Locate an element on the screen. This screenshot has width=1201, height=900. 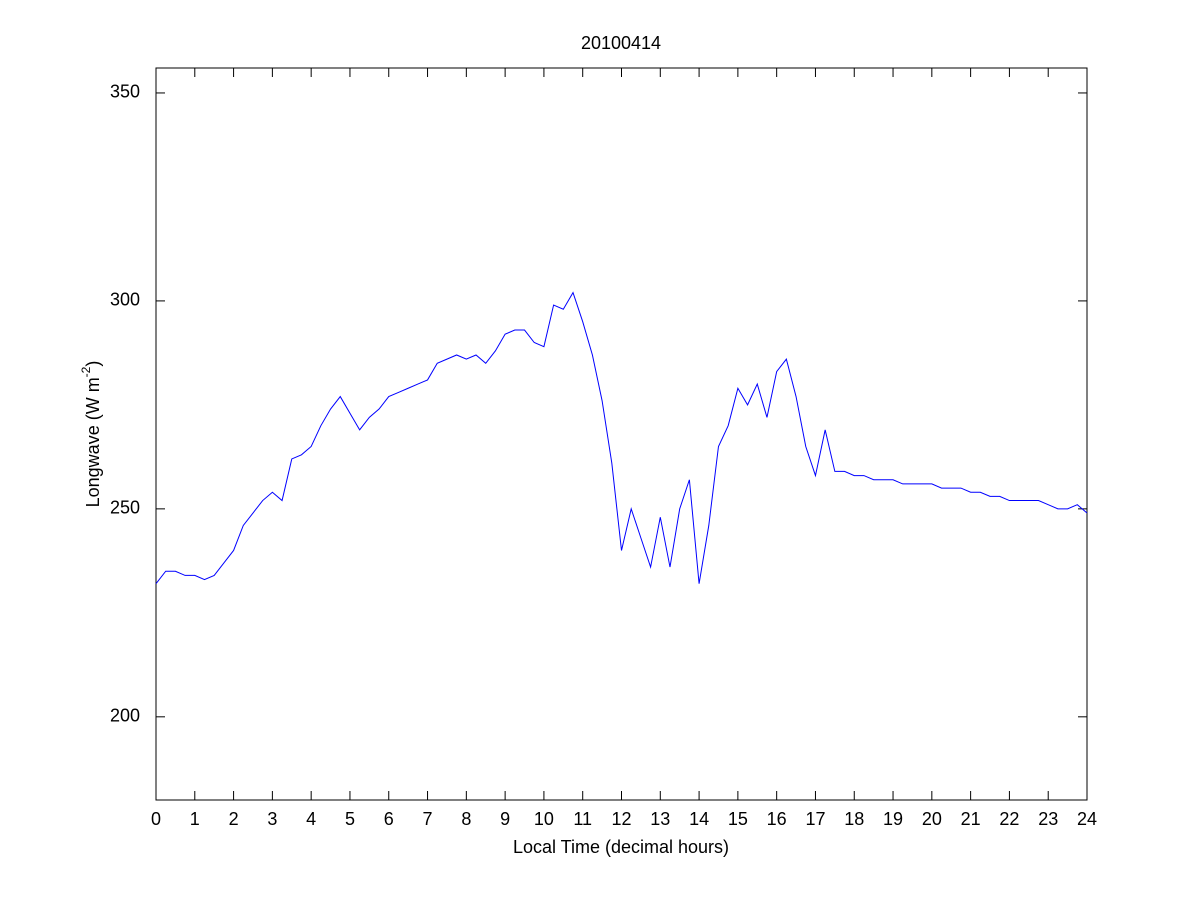
x-tick-label: 2 is located at coordinates (234, 819).